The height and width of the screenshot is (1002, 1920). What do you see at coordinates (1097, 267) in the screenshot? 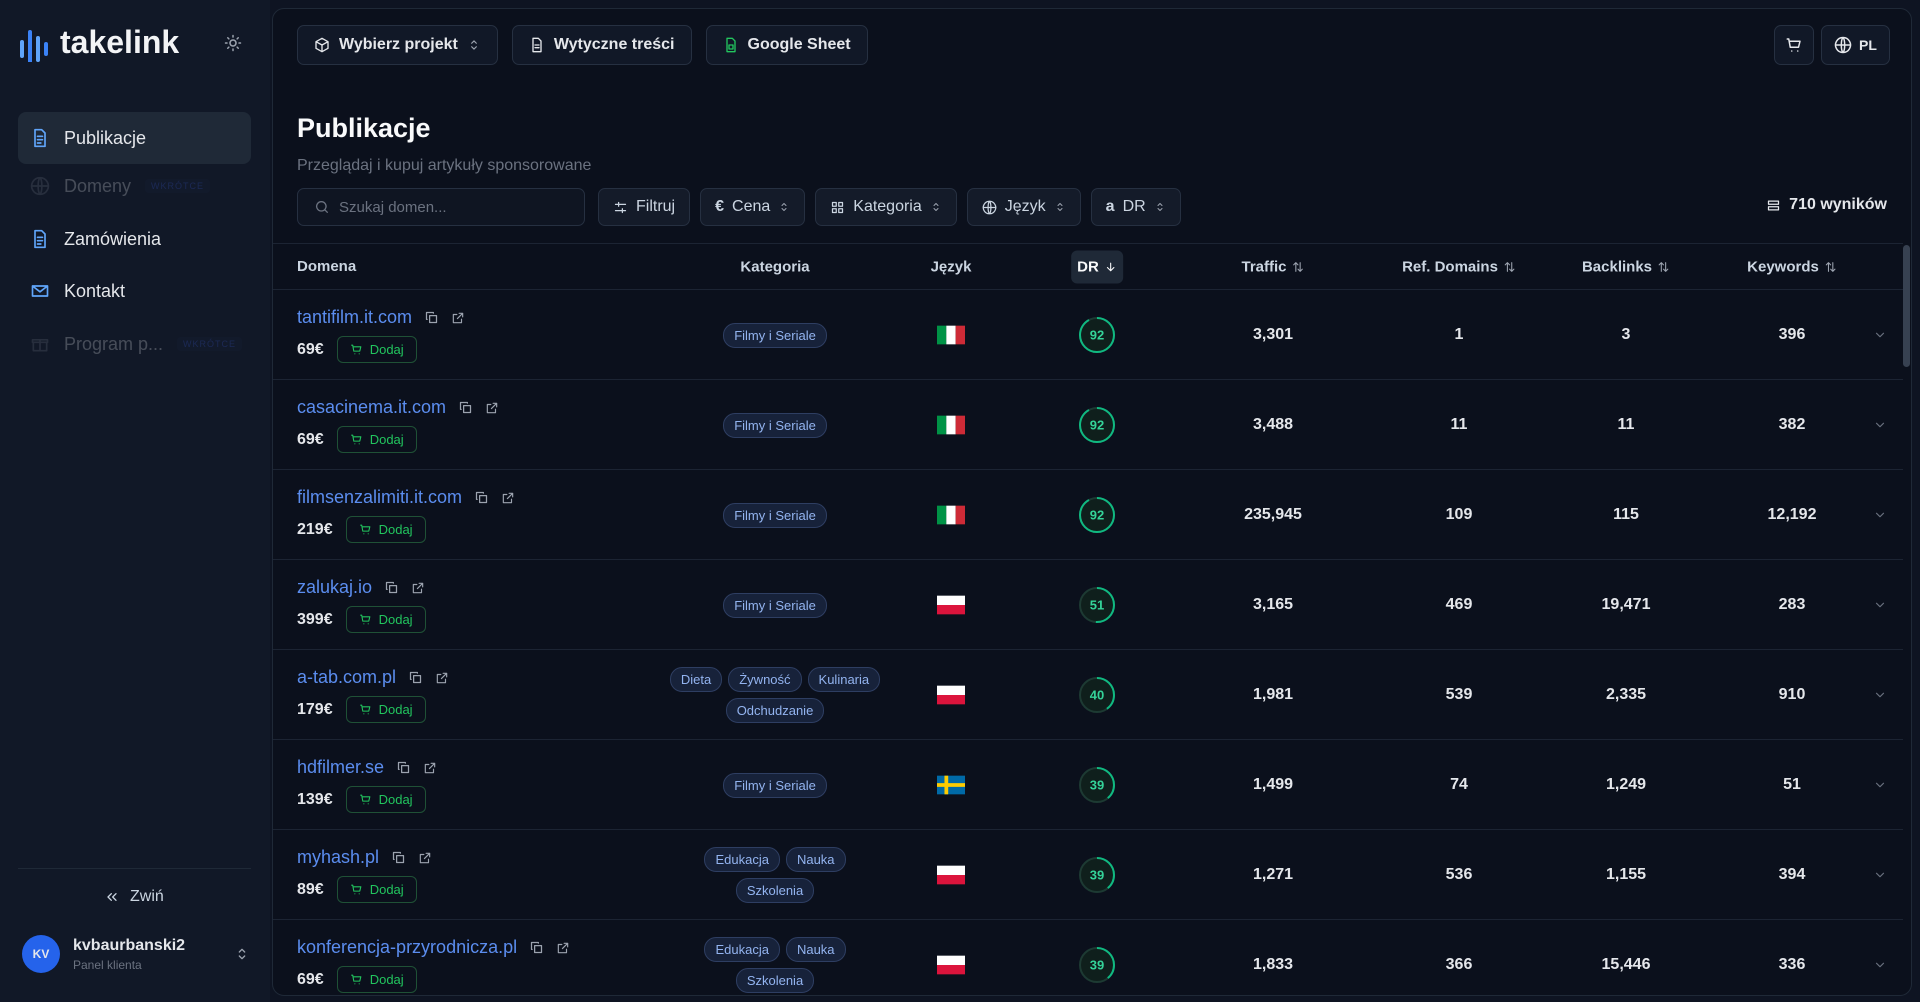
I see `column-header: DR` at bounding box center [1097, 267].